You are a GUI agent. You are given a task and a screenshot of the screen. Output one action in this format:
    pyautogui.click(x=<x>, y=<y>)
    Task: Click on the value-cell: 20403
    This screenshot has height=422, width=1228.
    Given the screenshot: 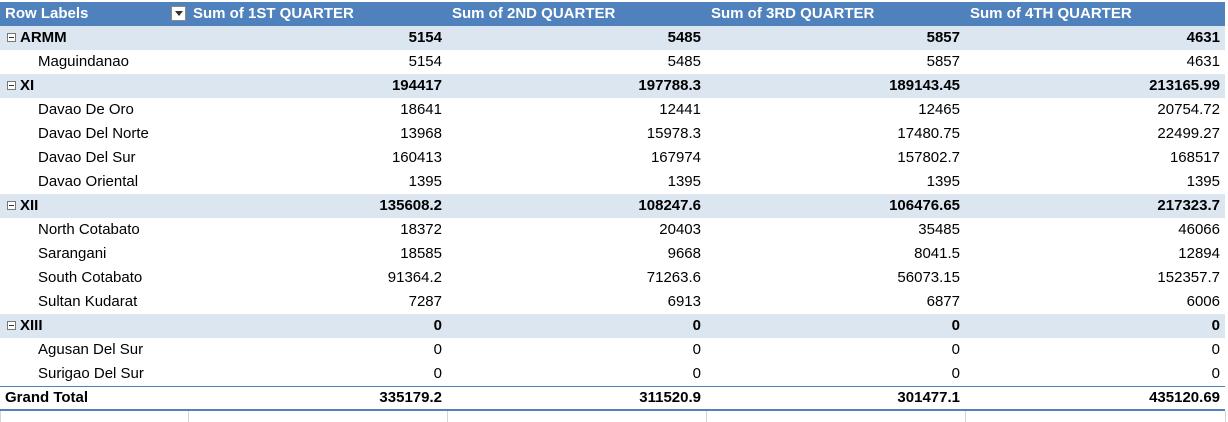 What is the action you would take?
    pyautogui.click(x=680, y=229)
    